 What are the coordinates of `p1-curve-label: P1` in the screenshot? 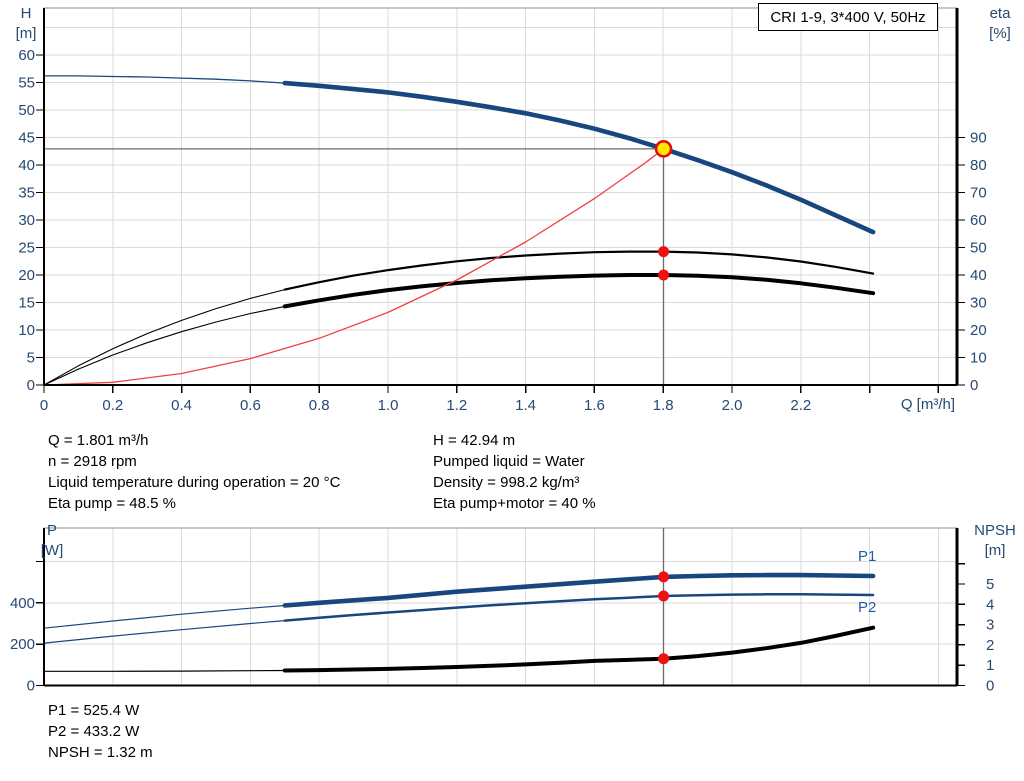 It's located at (867, 556).